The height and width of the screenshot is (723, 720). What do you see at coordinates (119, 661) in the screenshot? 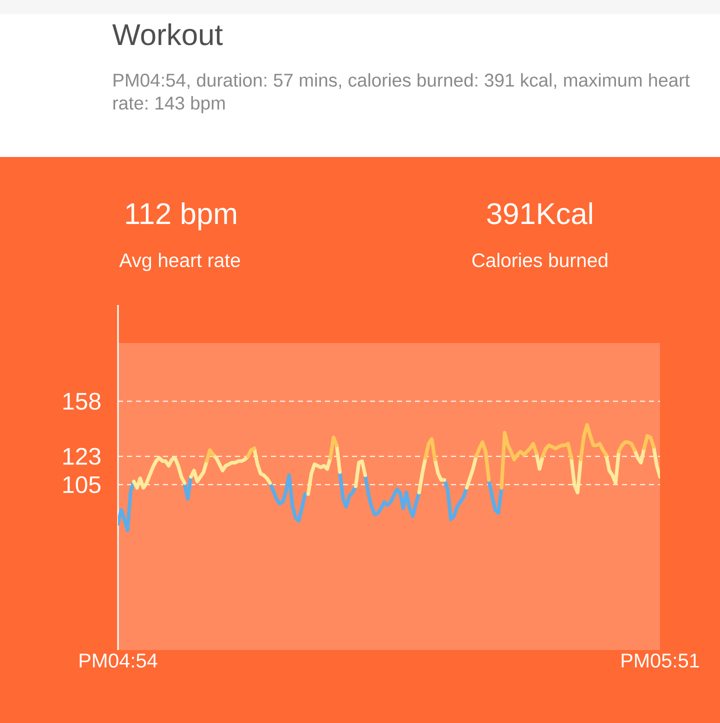
I see `x-tick-label: PM04:54` at bounding box center [119, 661].